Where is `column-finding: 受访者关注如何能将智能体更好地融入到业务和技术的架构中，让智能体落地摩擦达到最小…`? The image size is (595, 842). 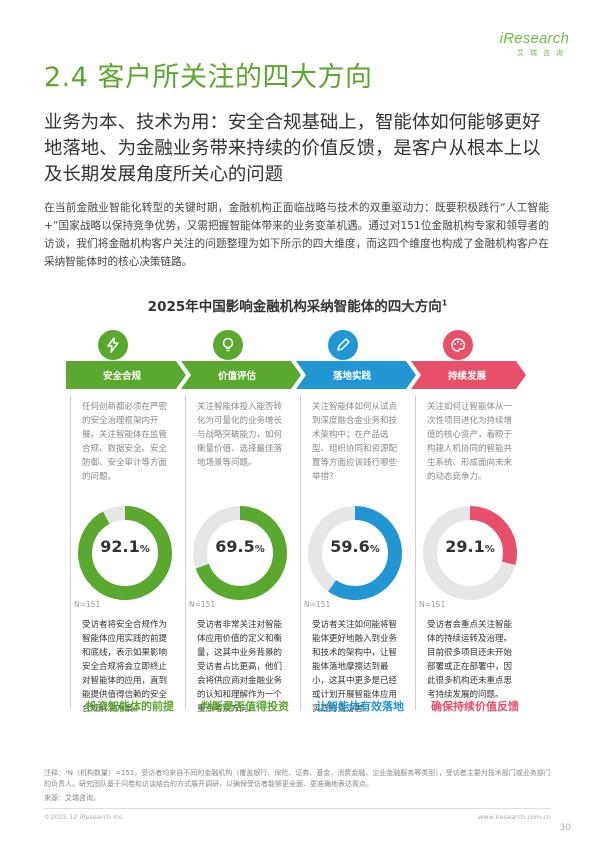 column-finding: 受访者关注如何能将智能体更好地融入到业务和技术的架构中，让智能体落地摩擦达到最小… is located at coordinates (355, 667).